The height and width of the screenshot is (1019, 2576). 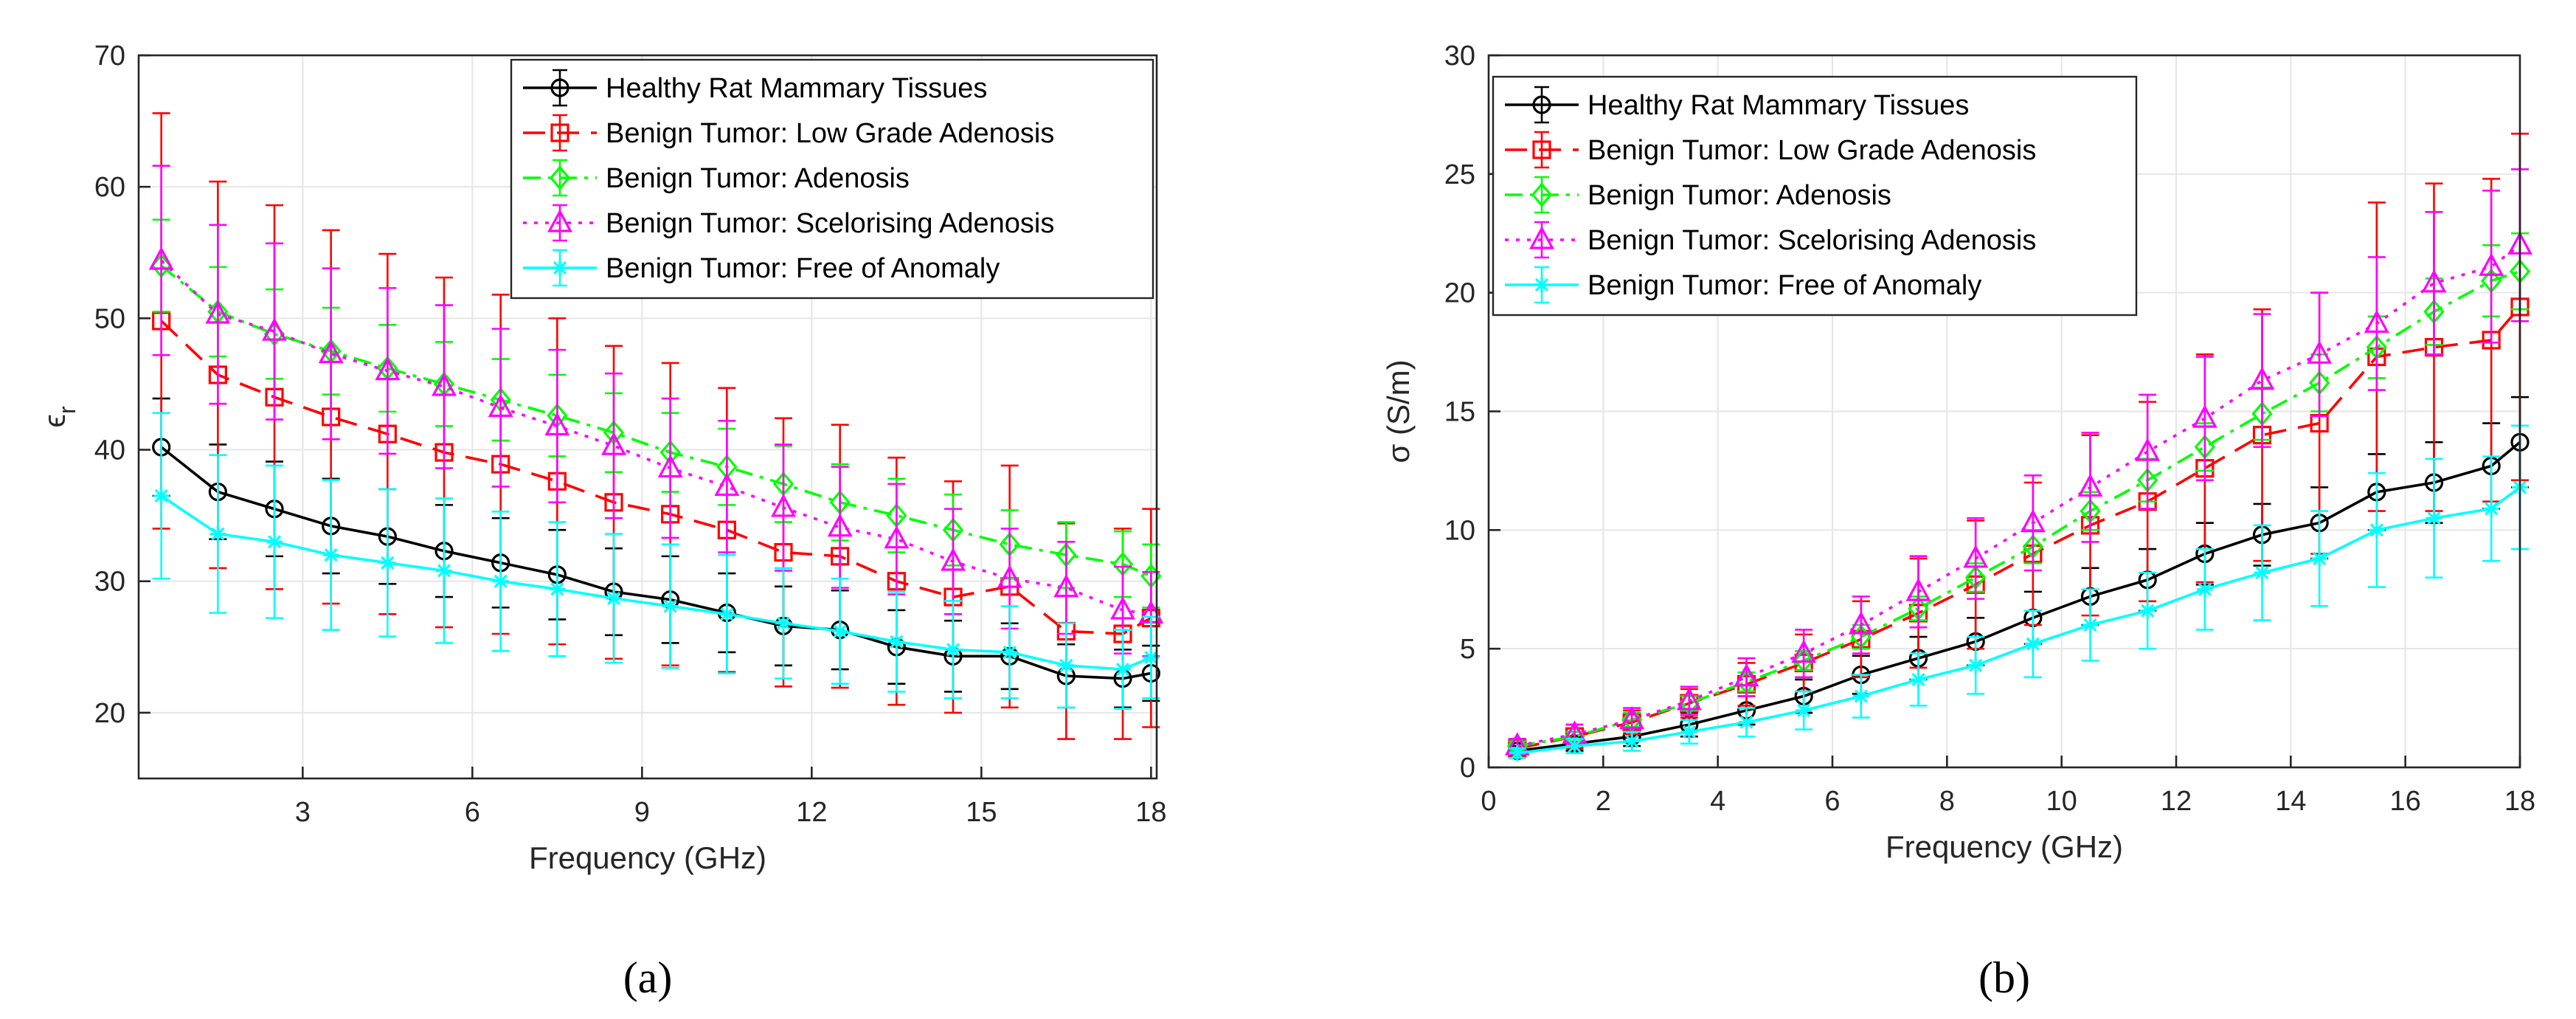 What do you see at coordinates (642, 812) in the screenshot?
I see `x-tick-label: 9` at bounding box center [642, 812].